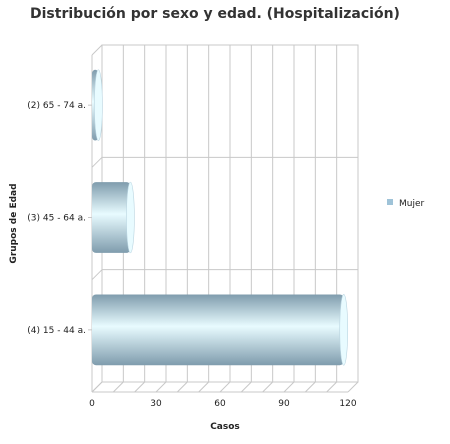 The height and width of the screenshot is (444, 450). I want to click on x-tick-label: 60, so click(220, 404).